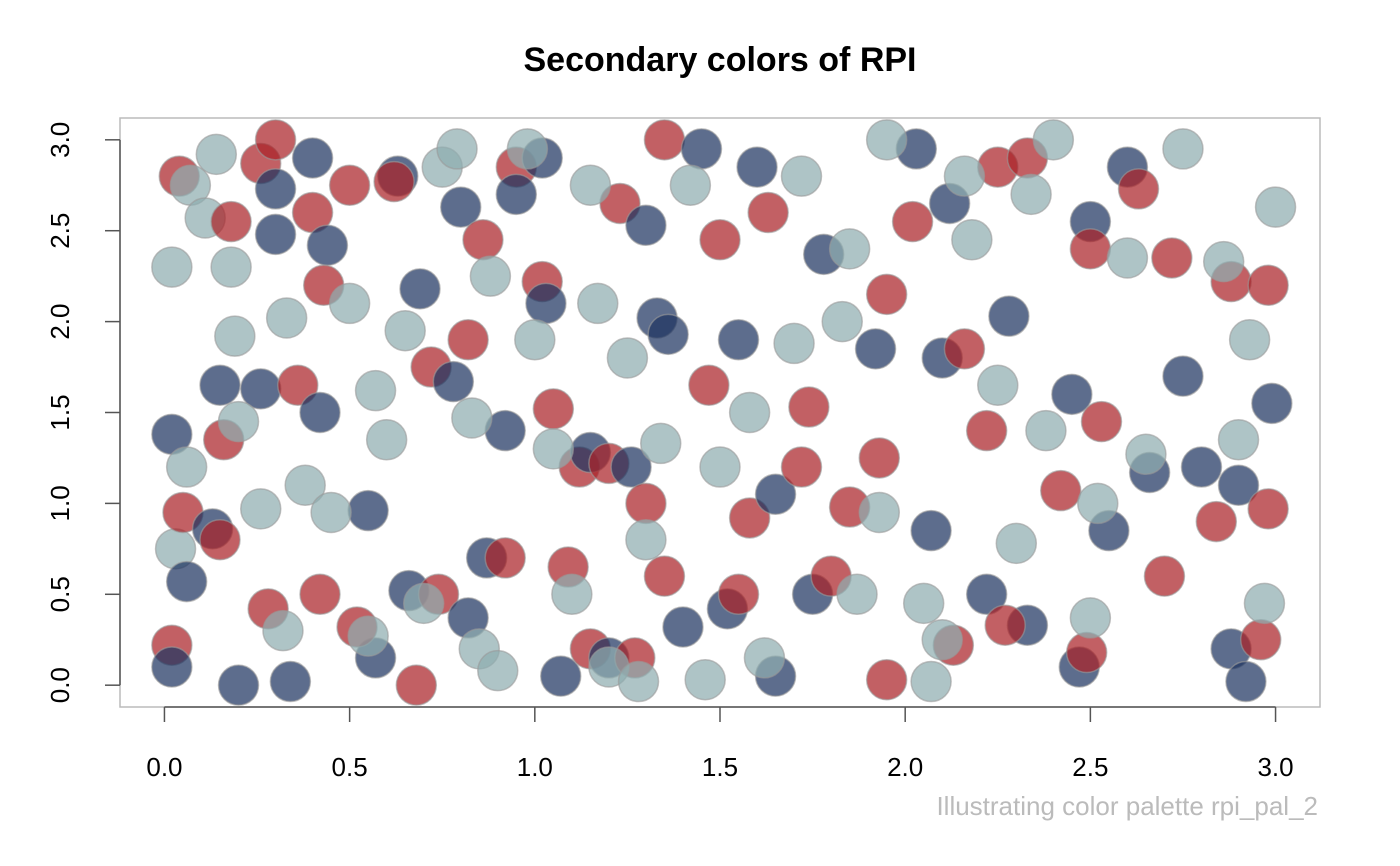  Describe the element at coordinates (350, 767) in the screenshot. I see `x-tick-label: 0.5` at that location.